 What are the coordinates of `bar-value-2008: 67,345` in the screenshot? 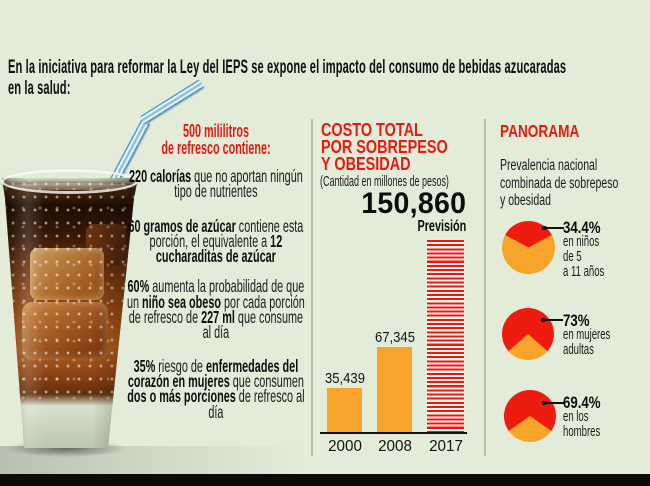 It's located at (395, 338).